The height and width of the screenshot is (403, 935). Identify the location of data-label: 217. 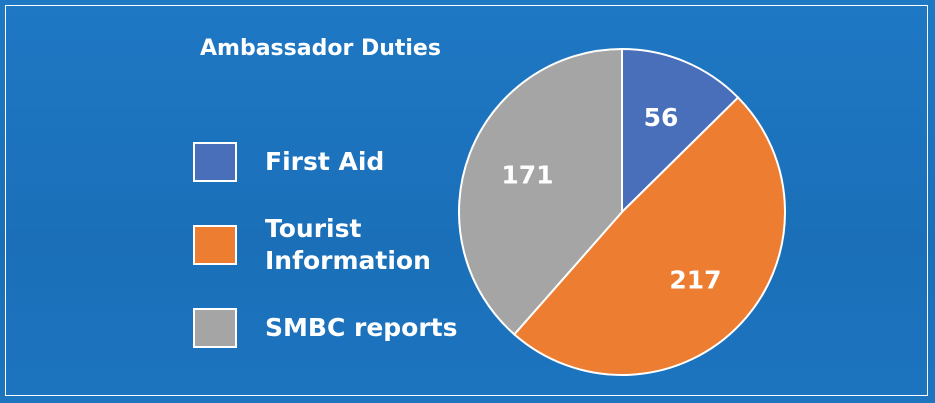
(695, 279).